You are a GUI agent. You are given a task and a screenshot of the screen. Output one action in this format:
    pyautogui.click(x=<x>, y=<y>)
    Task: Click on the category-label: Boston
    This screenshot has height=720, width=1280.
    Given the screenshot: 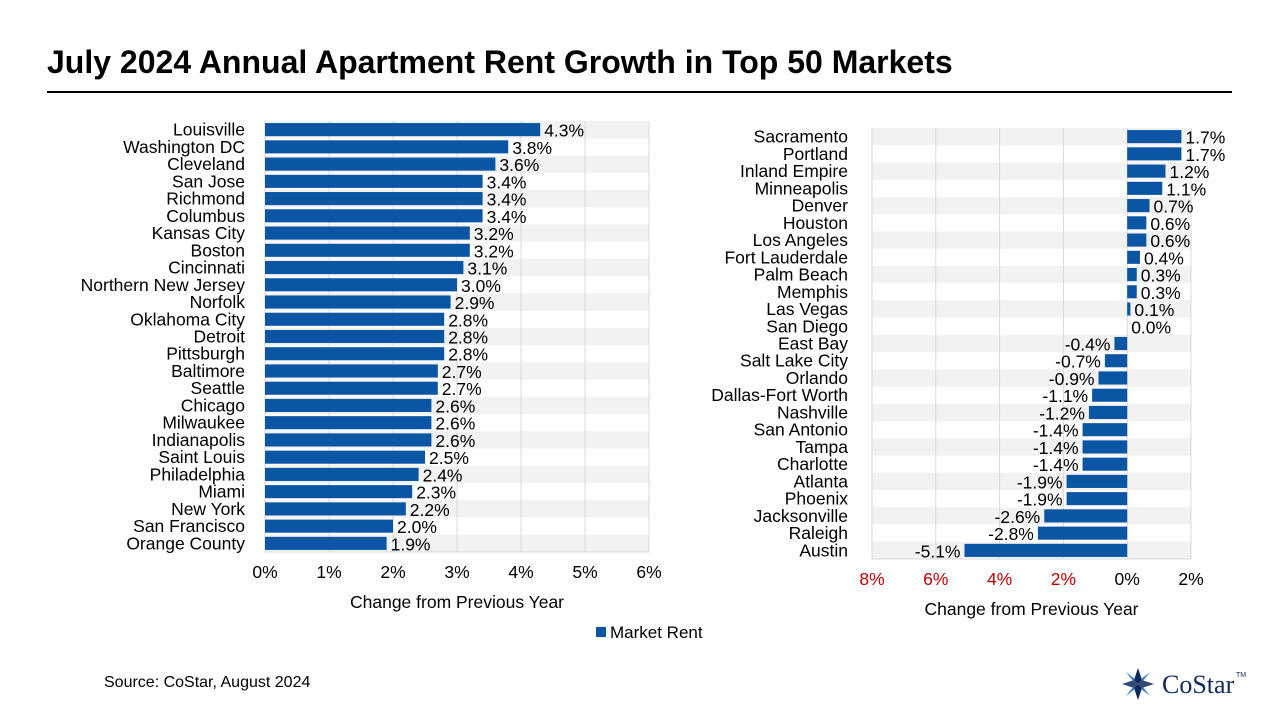 What is the action you would take?
    pyautogui.click(x=218, y=250)
    